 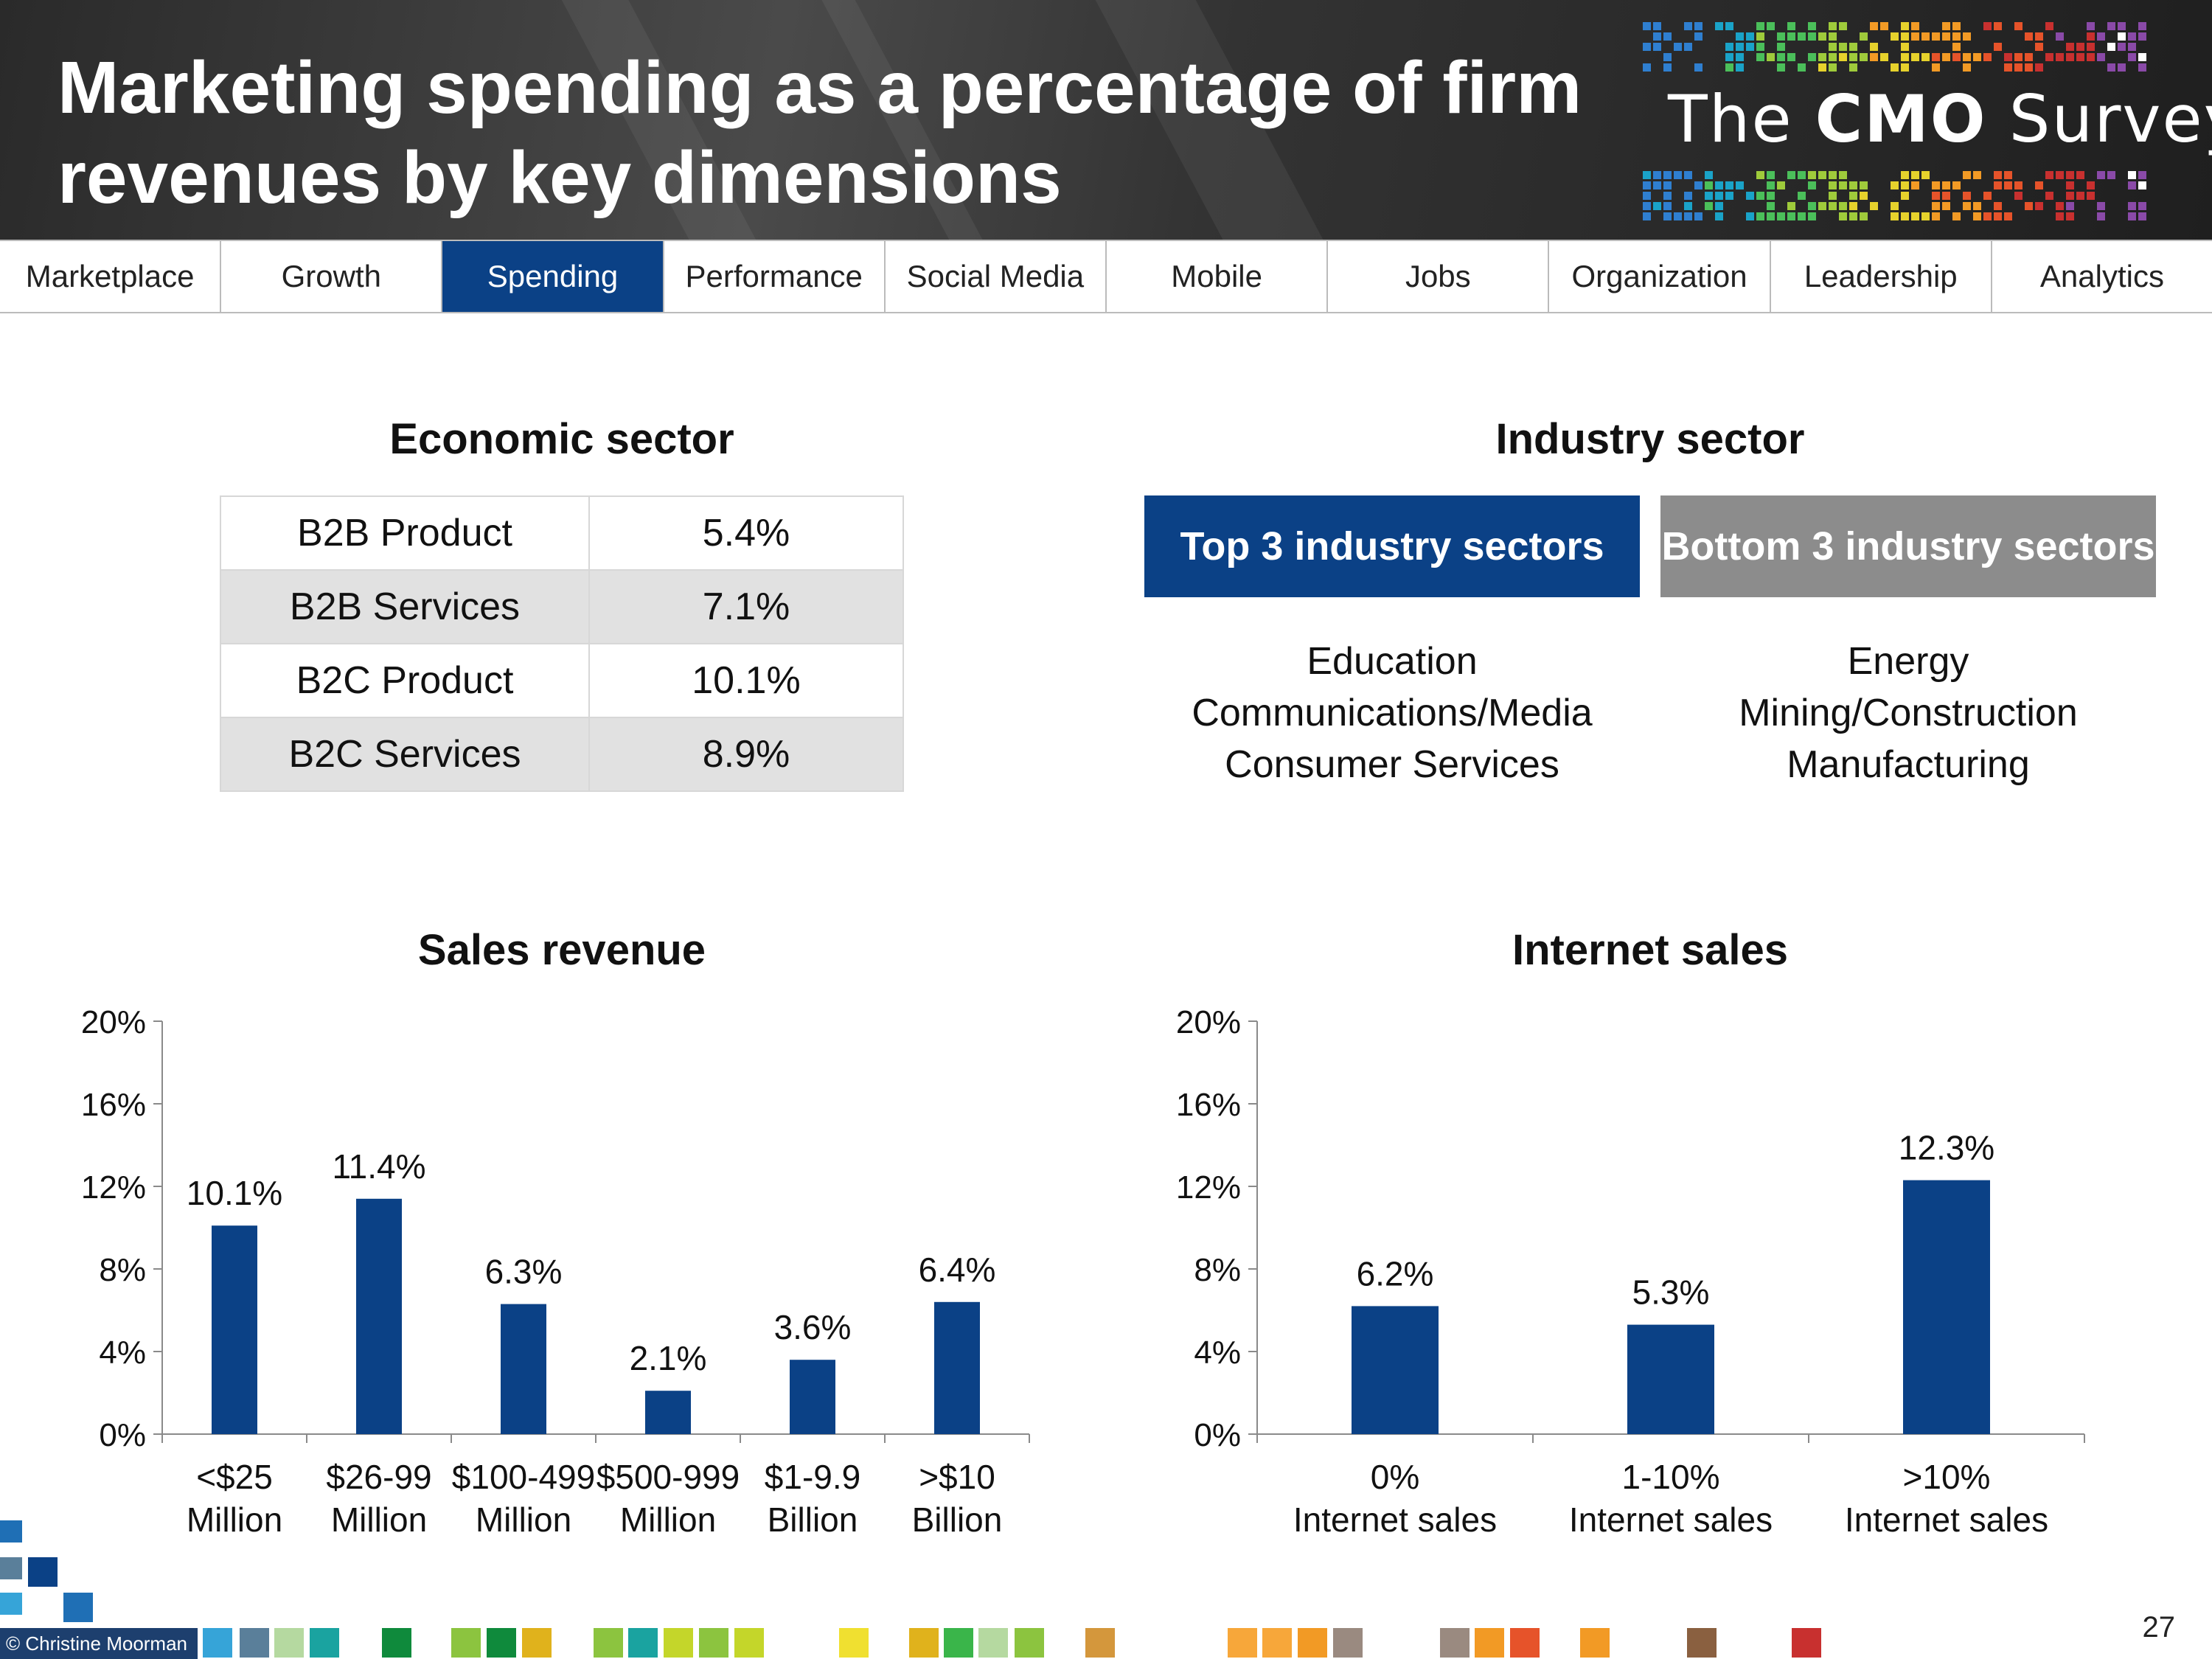 What do you see at coordinates (1395, 1477) in the screenshot?
I see `x-tick-label: 0%` at bounding box center [1395, 1477].